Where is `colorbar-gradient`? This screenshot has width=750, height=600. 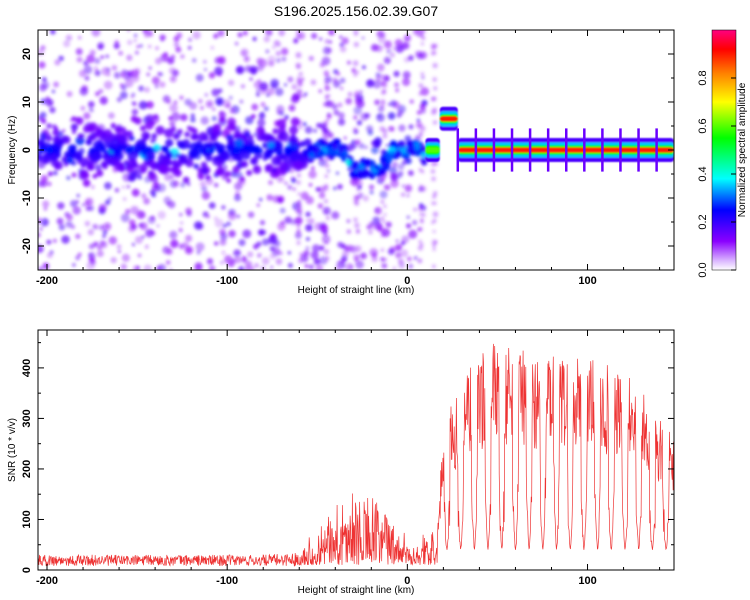
colorbar-gradient is located at coordinates (724, 150).